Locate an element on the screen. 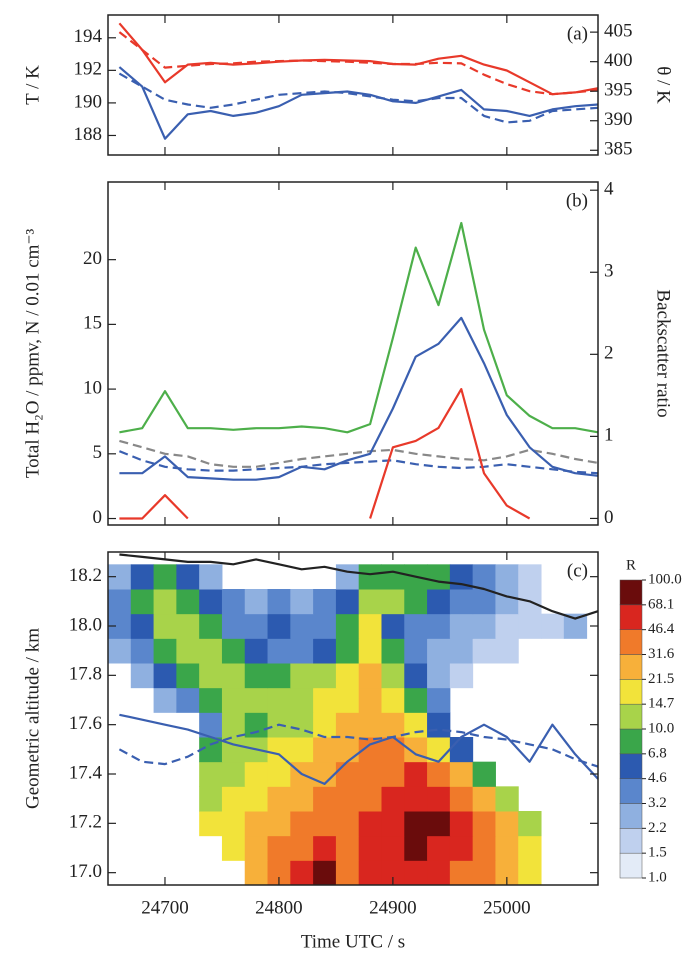 The width and height of the screenshot is (691, 963). colorbar-label: 6.8 is located at coordinates (657, 753).